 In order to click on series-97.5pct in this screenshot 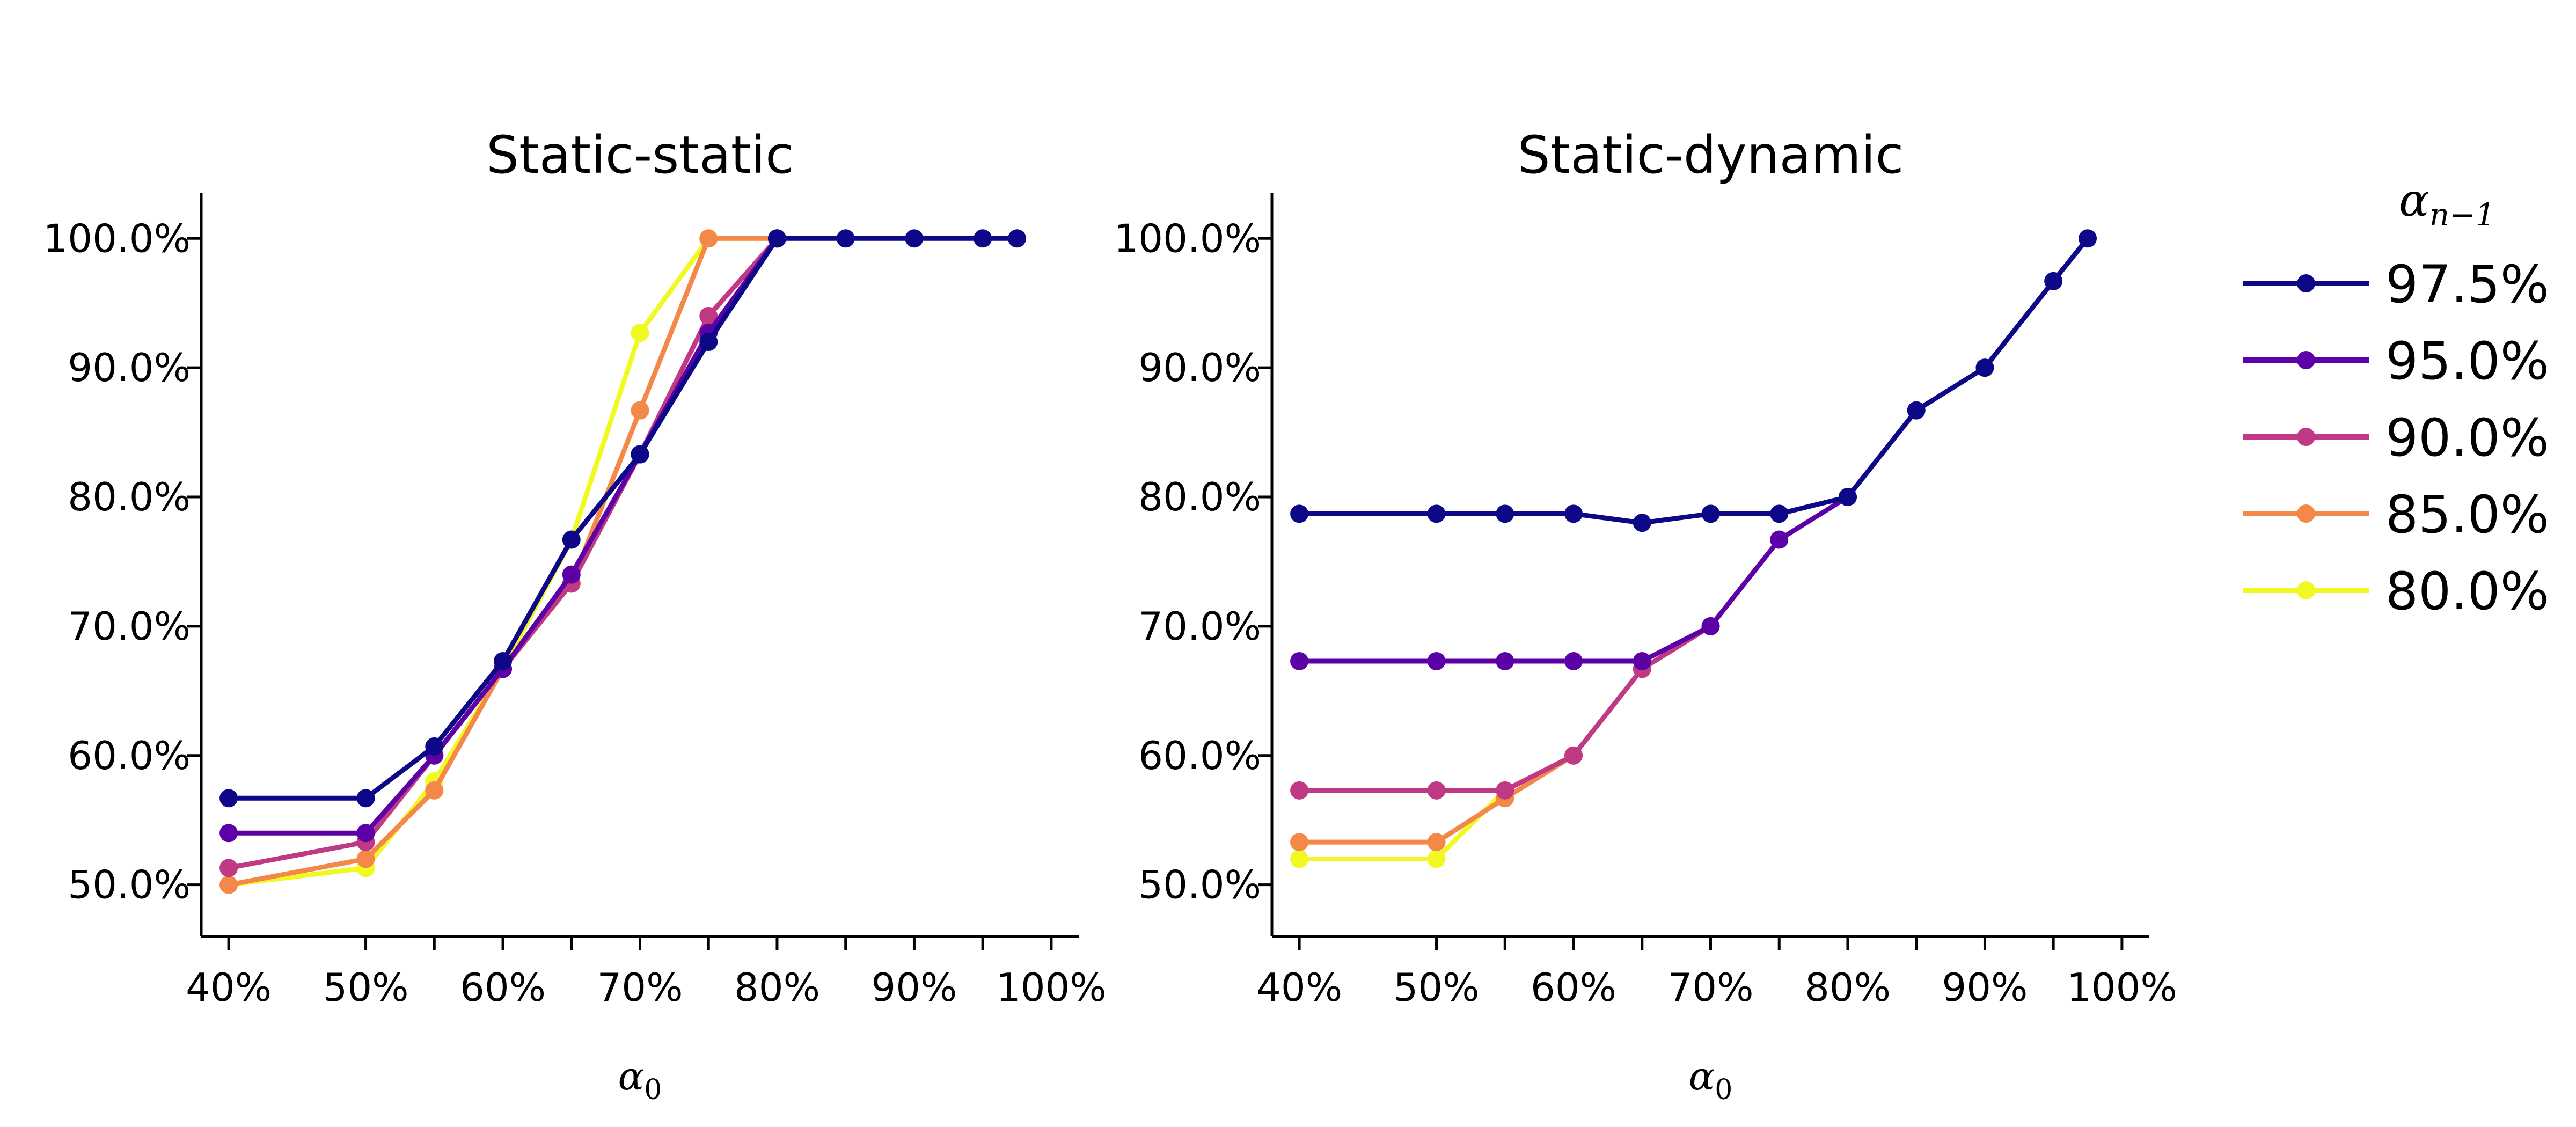, I will do `click(1693, 380)`.